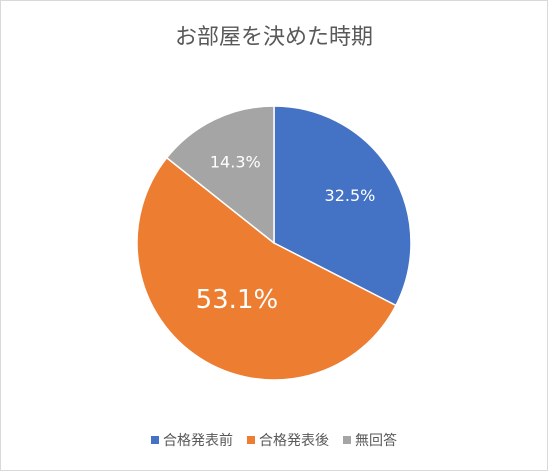 The image size is (548, 471). What do you see at coordinates (237, 300) in the screenshot?
I see `data-label: 53.1%` at bounding box center [237, 300].